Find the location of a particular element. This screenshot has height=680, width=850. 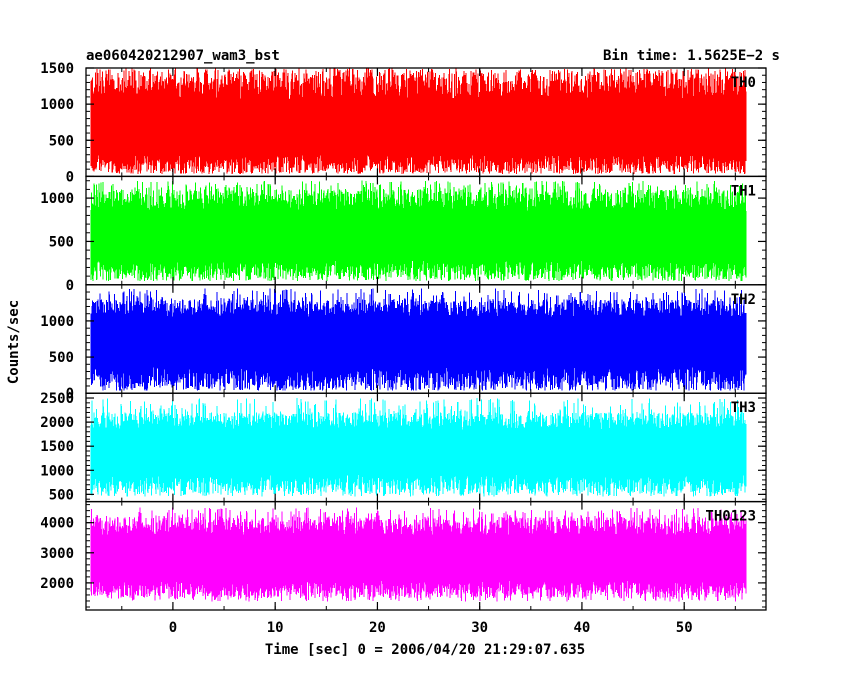

series-core-th3 is located at coordinates (418, 452).